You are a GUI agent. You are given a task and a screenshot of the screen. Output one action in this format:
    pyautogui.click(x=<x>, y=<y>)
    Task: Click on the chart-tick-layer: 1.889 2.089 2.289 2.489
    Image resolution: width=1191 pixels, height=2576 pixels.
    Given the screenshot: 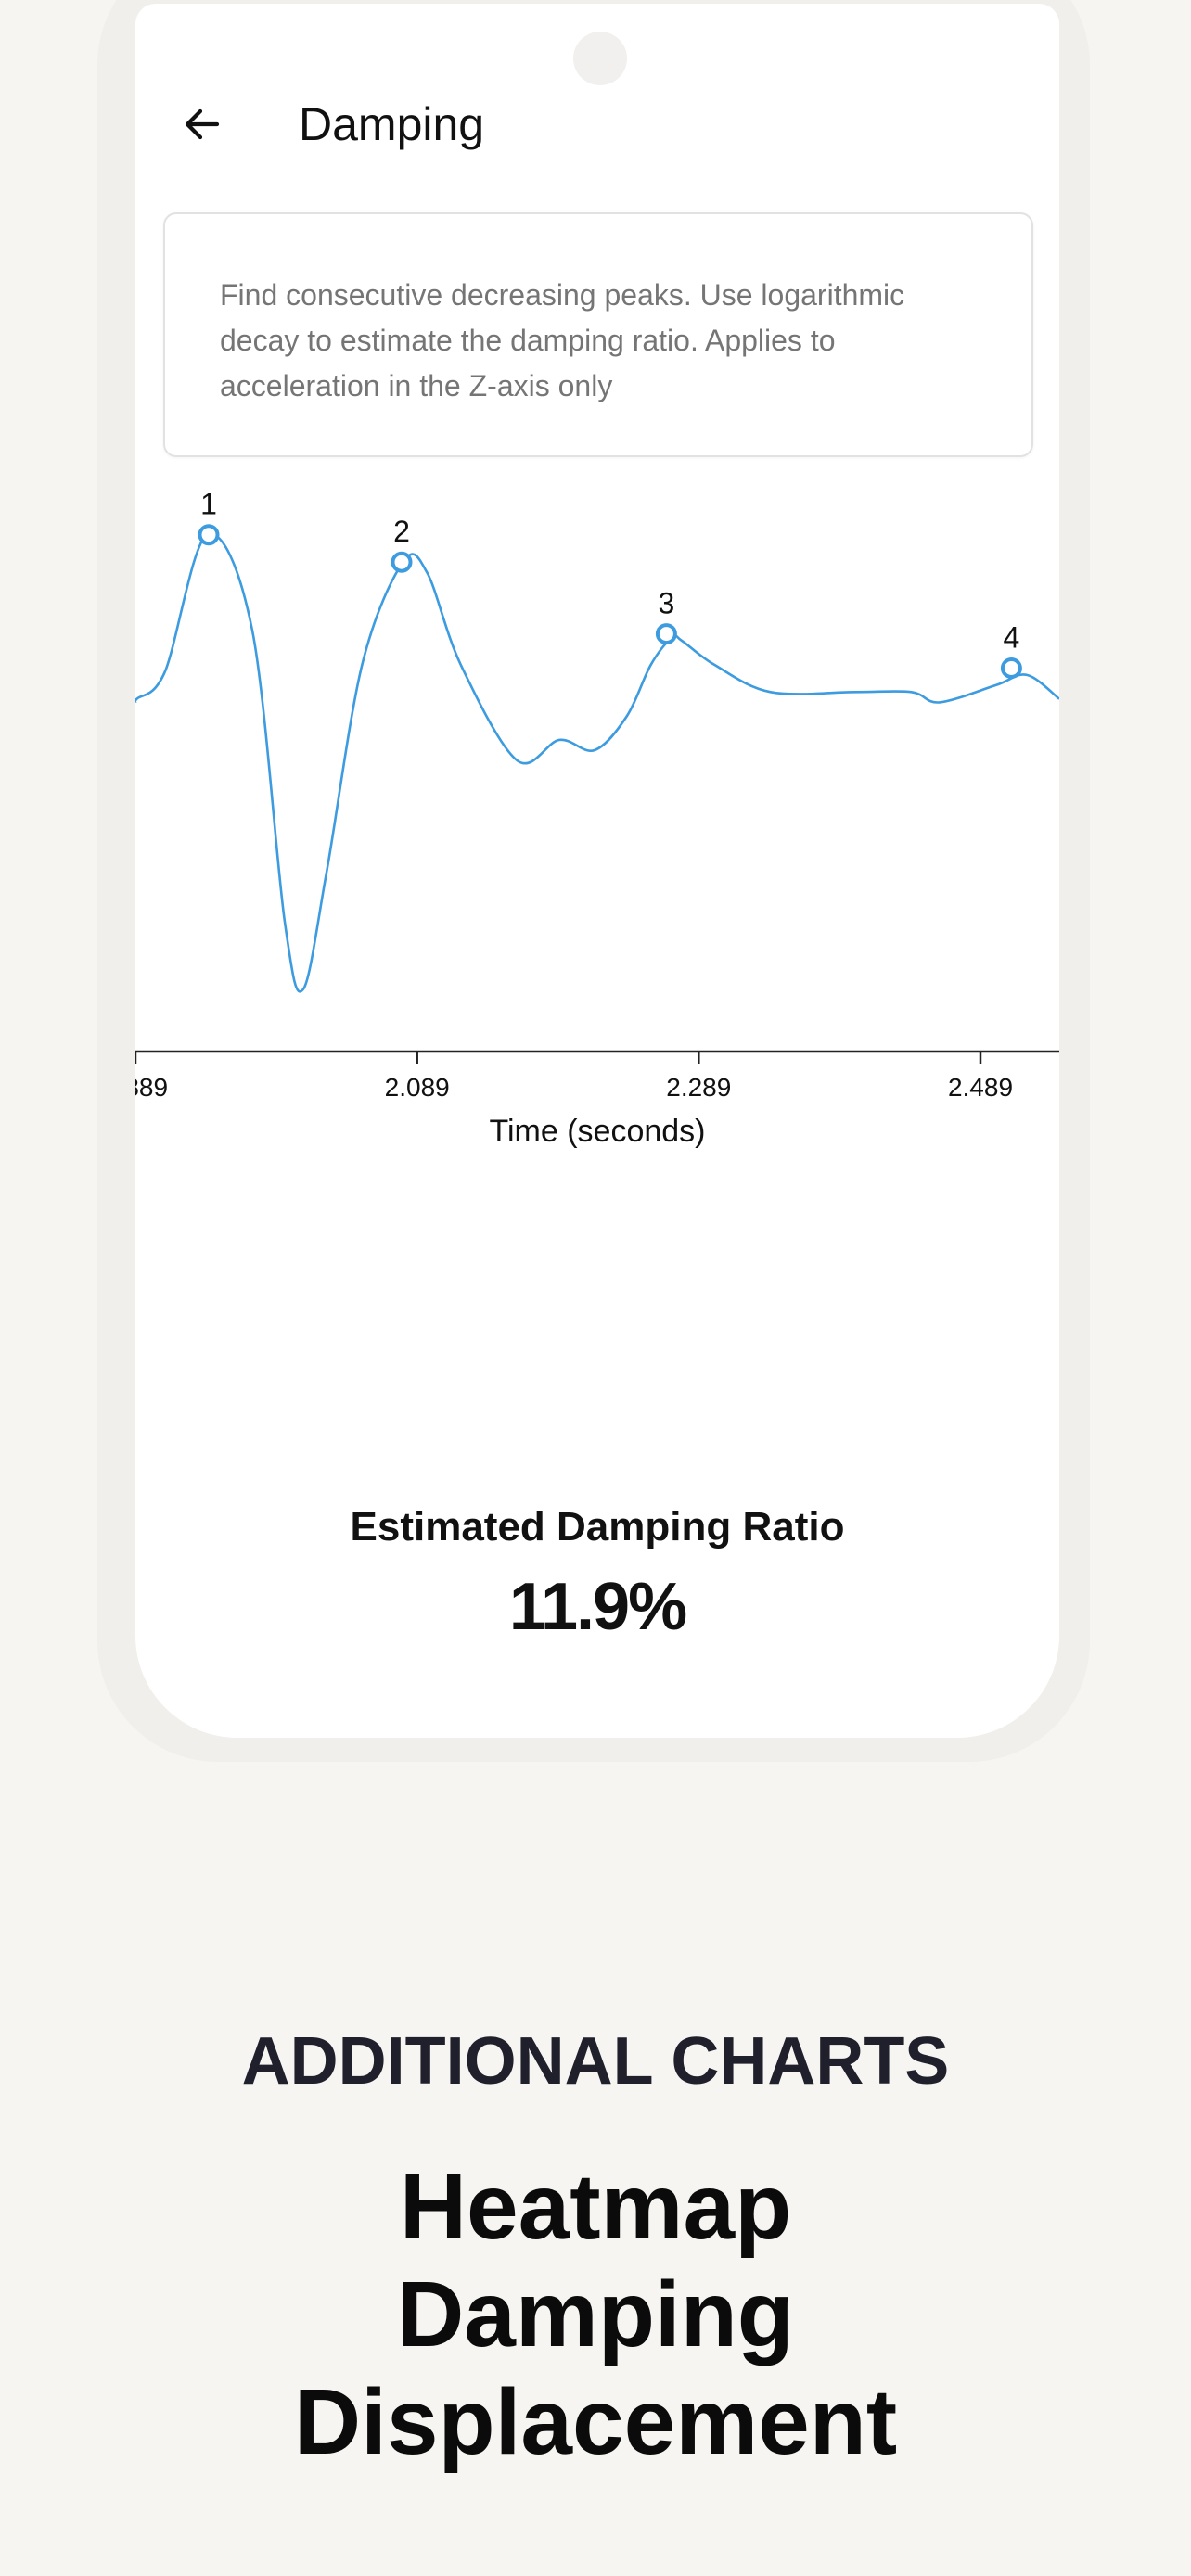 What is the action you would take?
    pyautogui.click(x=574, y=1077)
    